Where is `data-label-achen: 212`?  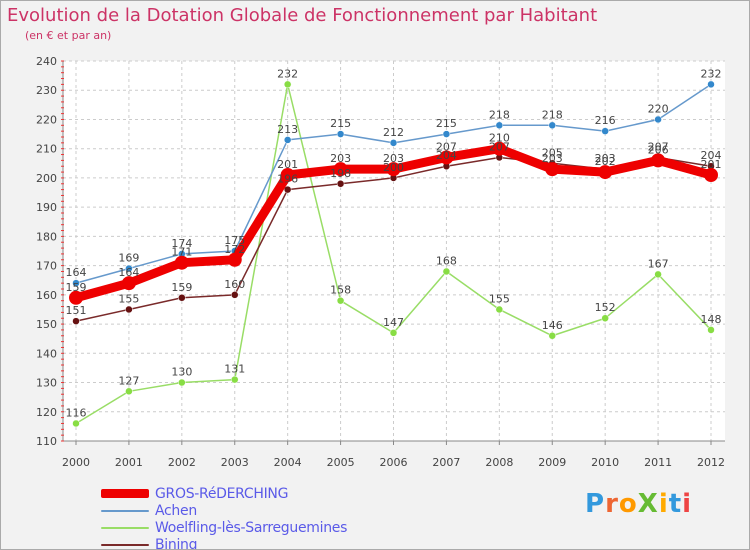
data-label-achen: 212 is located at coordinates (393, 132).